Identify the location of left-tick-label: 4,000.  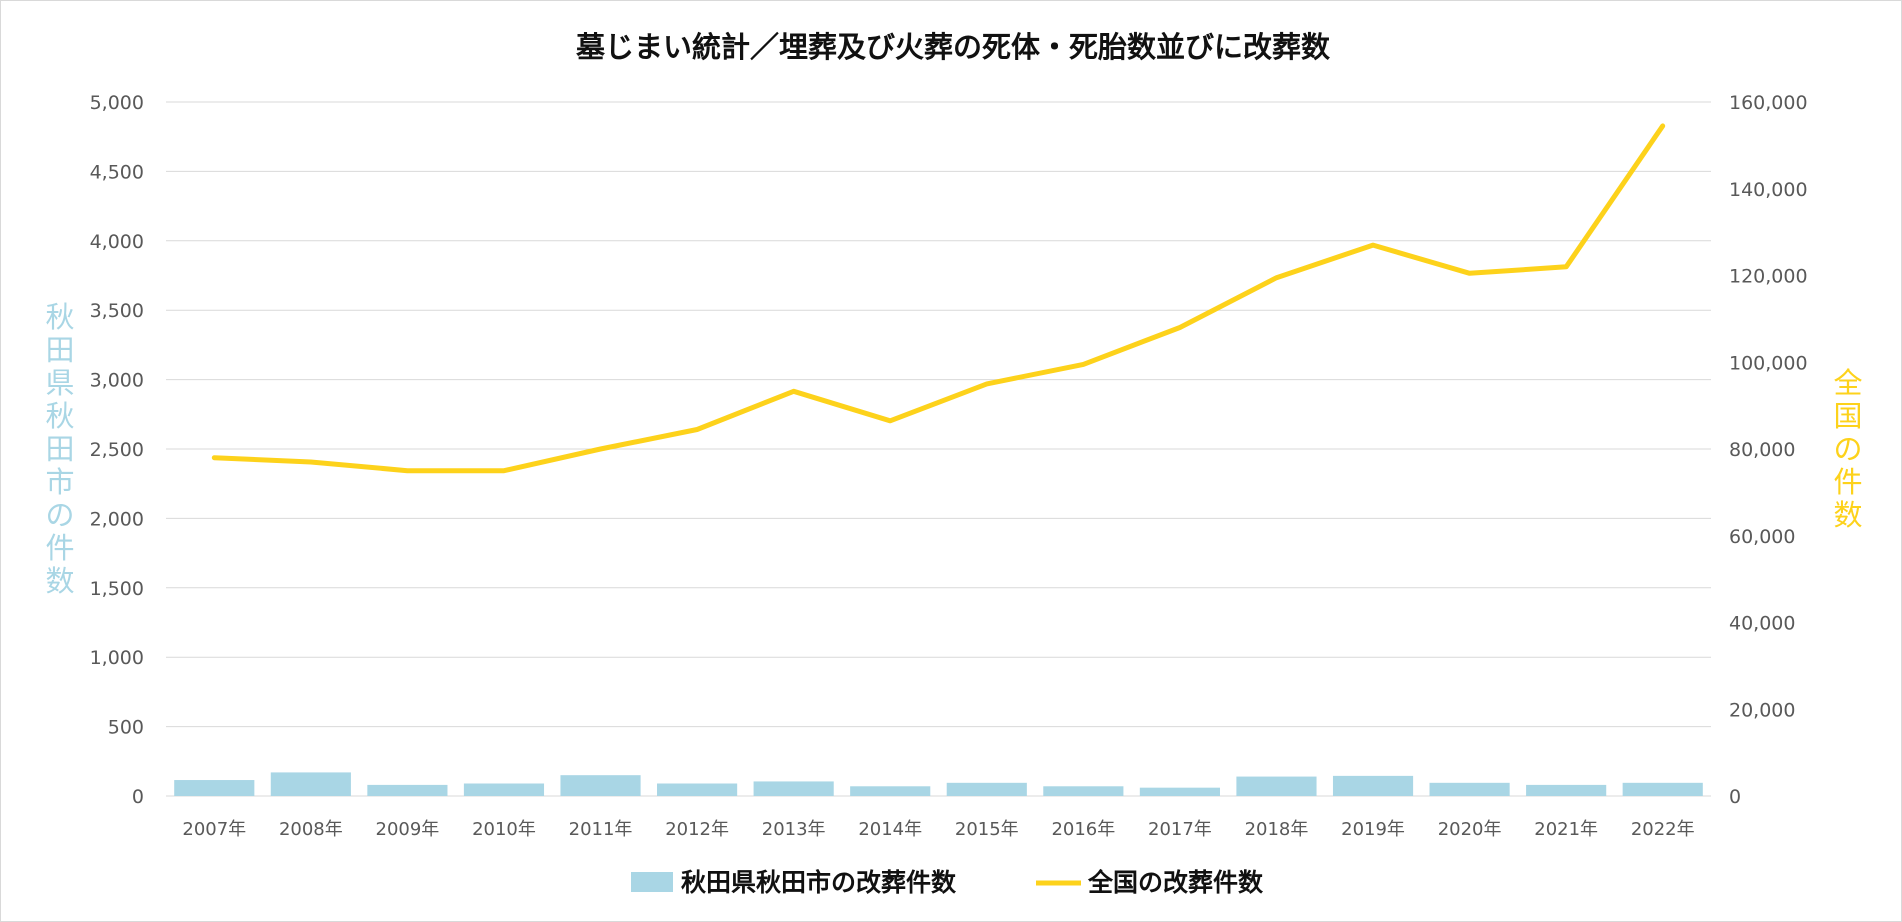
(117, 242).